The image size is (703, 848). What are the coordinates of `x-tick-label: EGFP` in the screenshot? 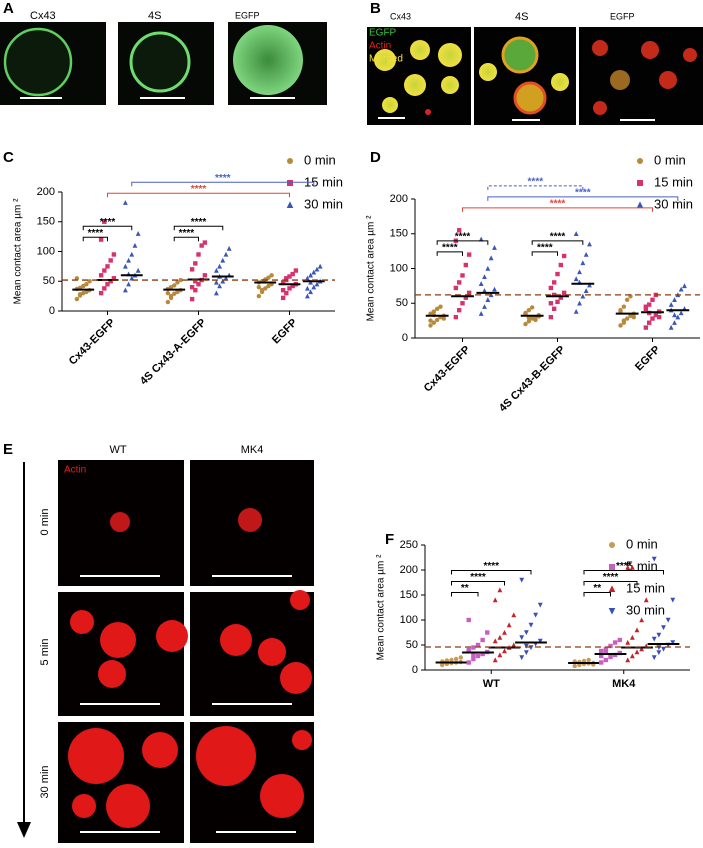 It's located at (285, 332).